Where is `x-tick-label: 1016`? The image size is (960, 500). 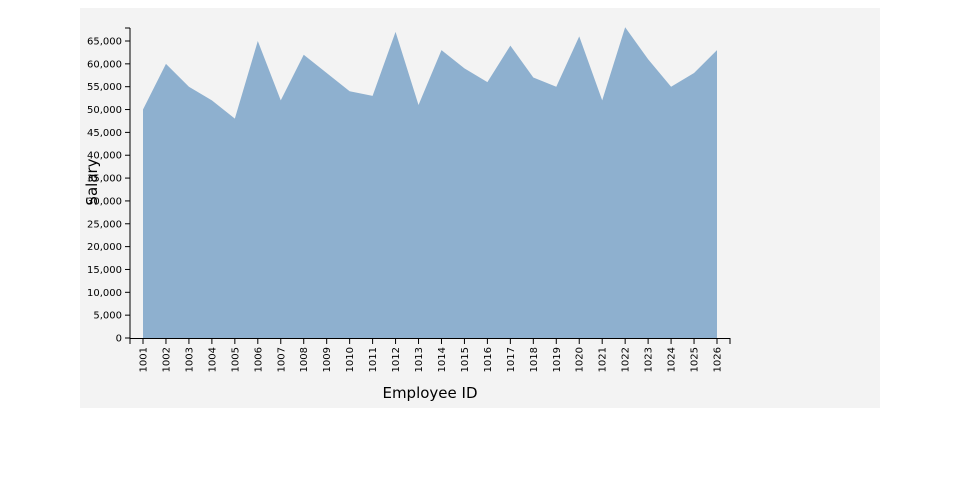
x-tick-label: 1016 is located at coordinates (488, 359).